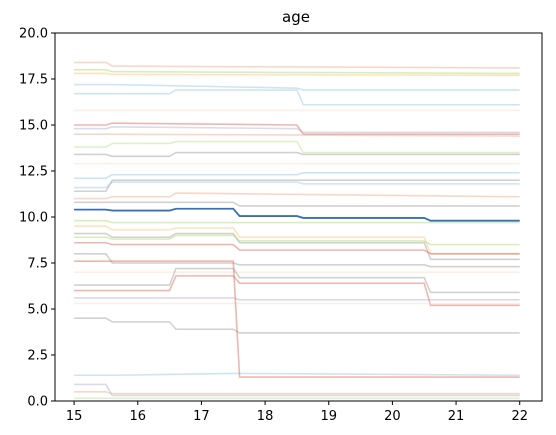 The height and width of the screenshot is (435, 556). I want to click on mean-series-group, so click(297, 214).